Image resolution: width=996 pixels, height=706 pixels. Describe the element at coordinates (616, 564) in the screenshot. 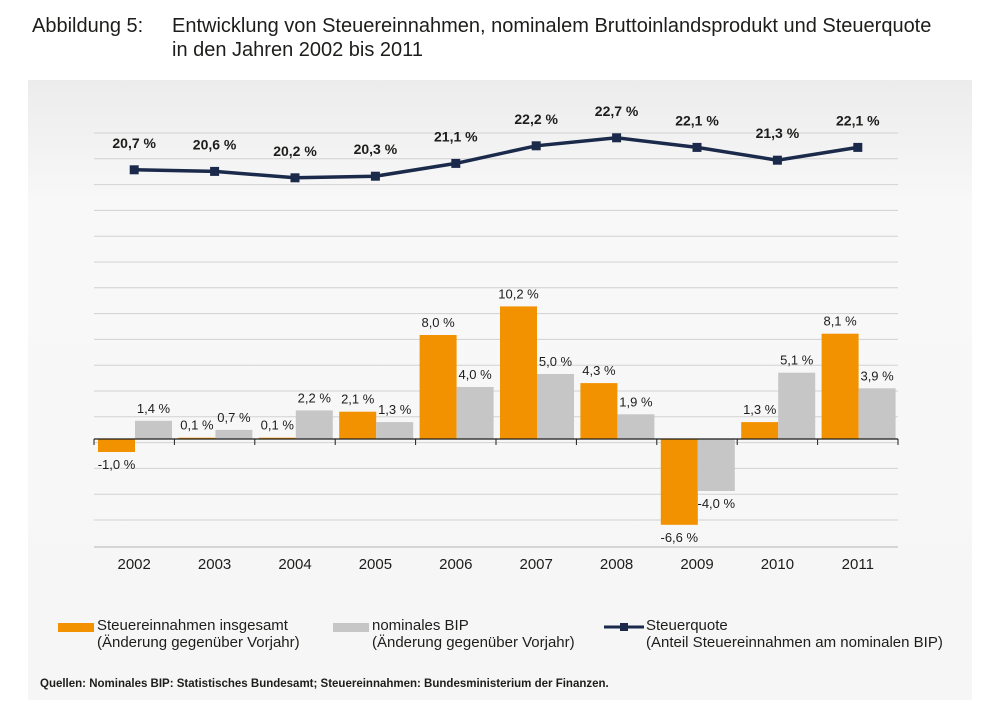

I see `x-tick-label: 2008` at that location.